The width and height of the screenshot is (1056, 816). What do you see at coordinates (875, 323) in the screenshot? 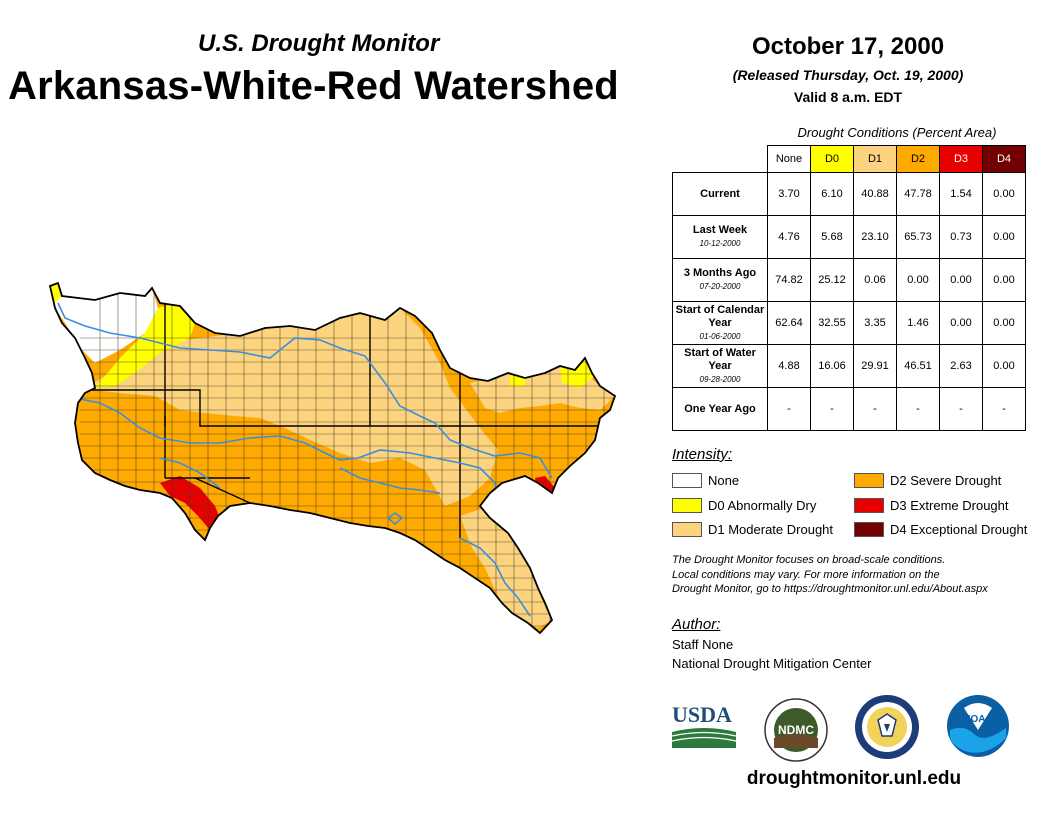
I see `table-cell: 3.35` at bounding box center [875, 323].